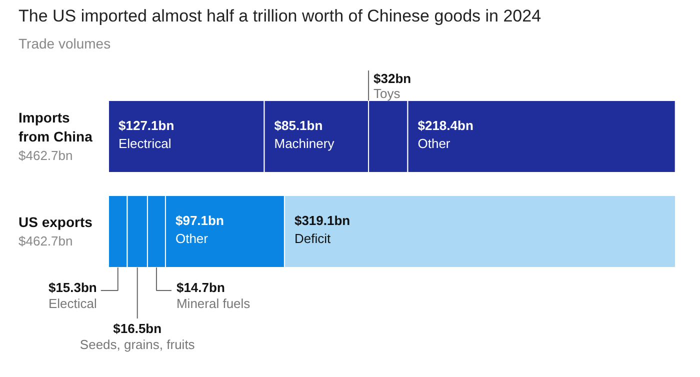  What do you see at coordinates (312, 238) in the screenshot?
I see `annotation: Deficit` at bounding box center [312, 238].